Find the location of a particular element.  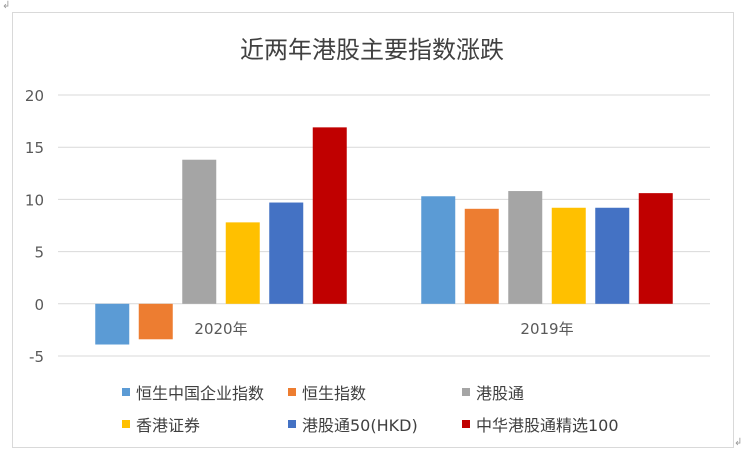

legend-item: 香港证券 is located at coordinates (161, 424).